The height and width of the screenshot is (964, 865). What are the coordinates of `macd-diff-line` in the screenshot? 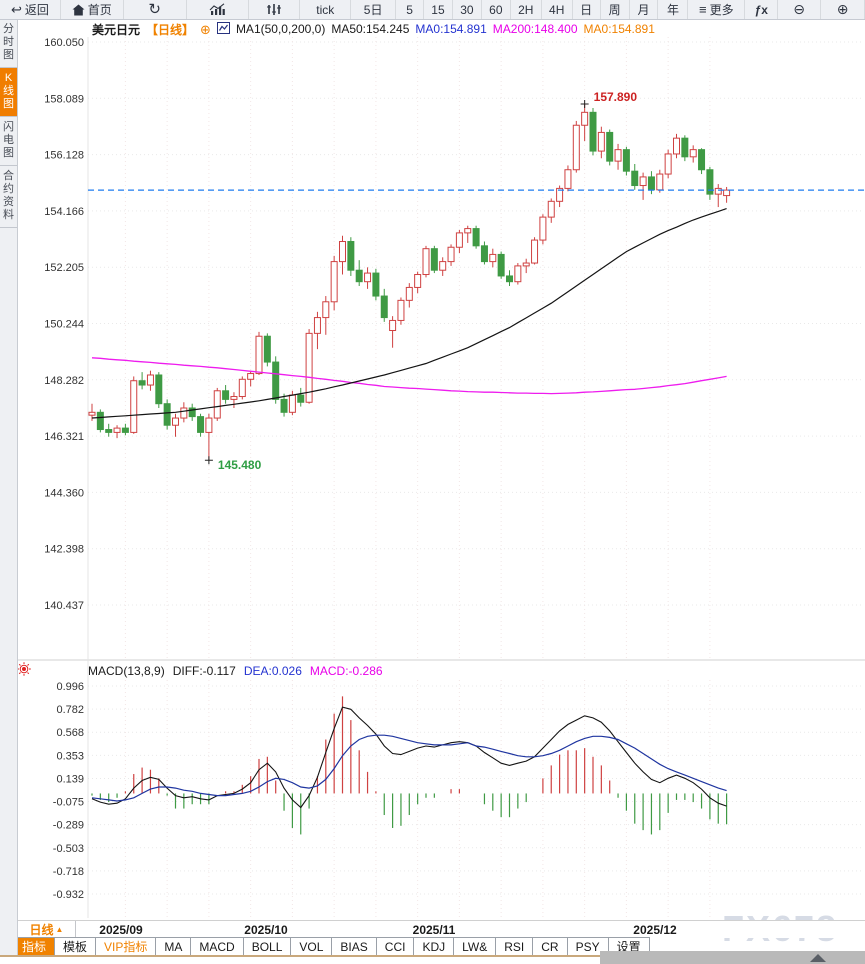 It's located at (409, 757).